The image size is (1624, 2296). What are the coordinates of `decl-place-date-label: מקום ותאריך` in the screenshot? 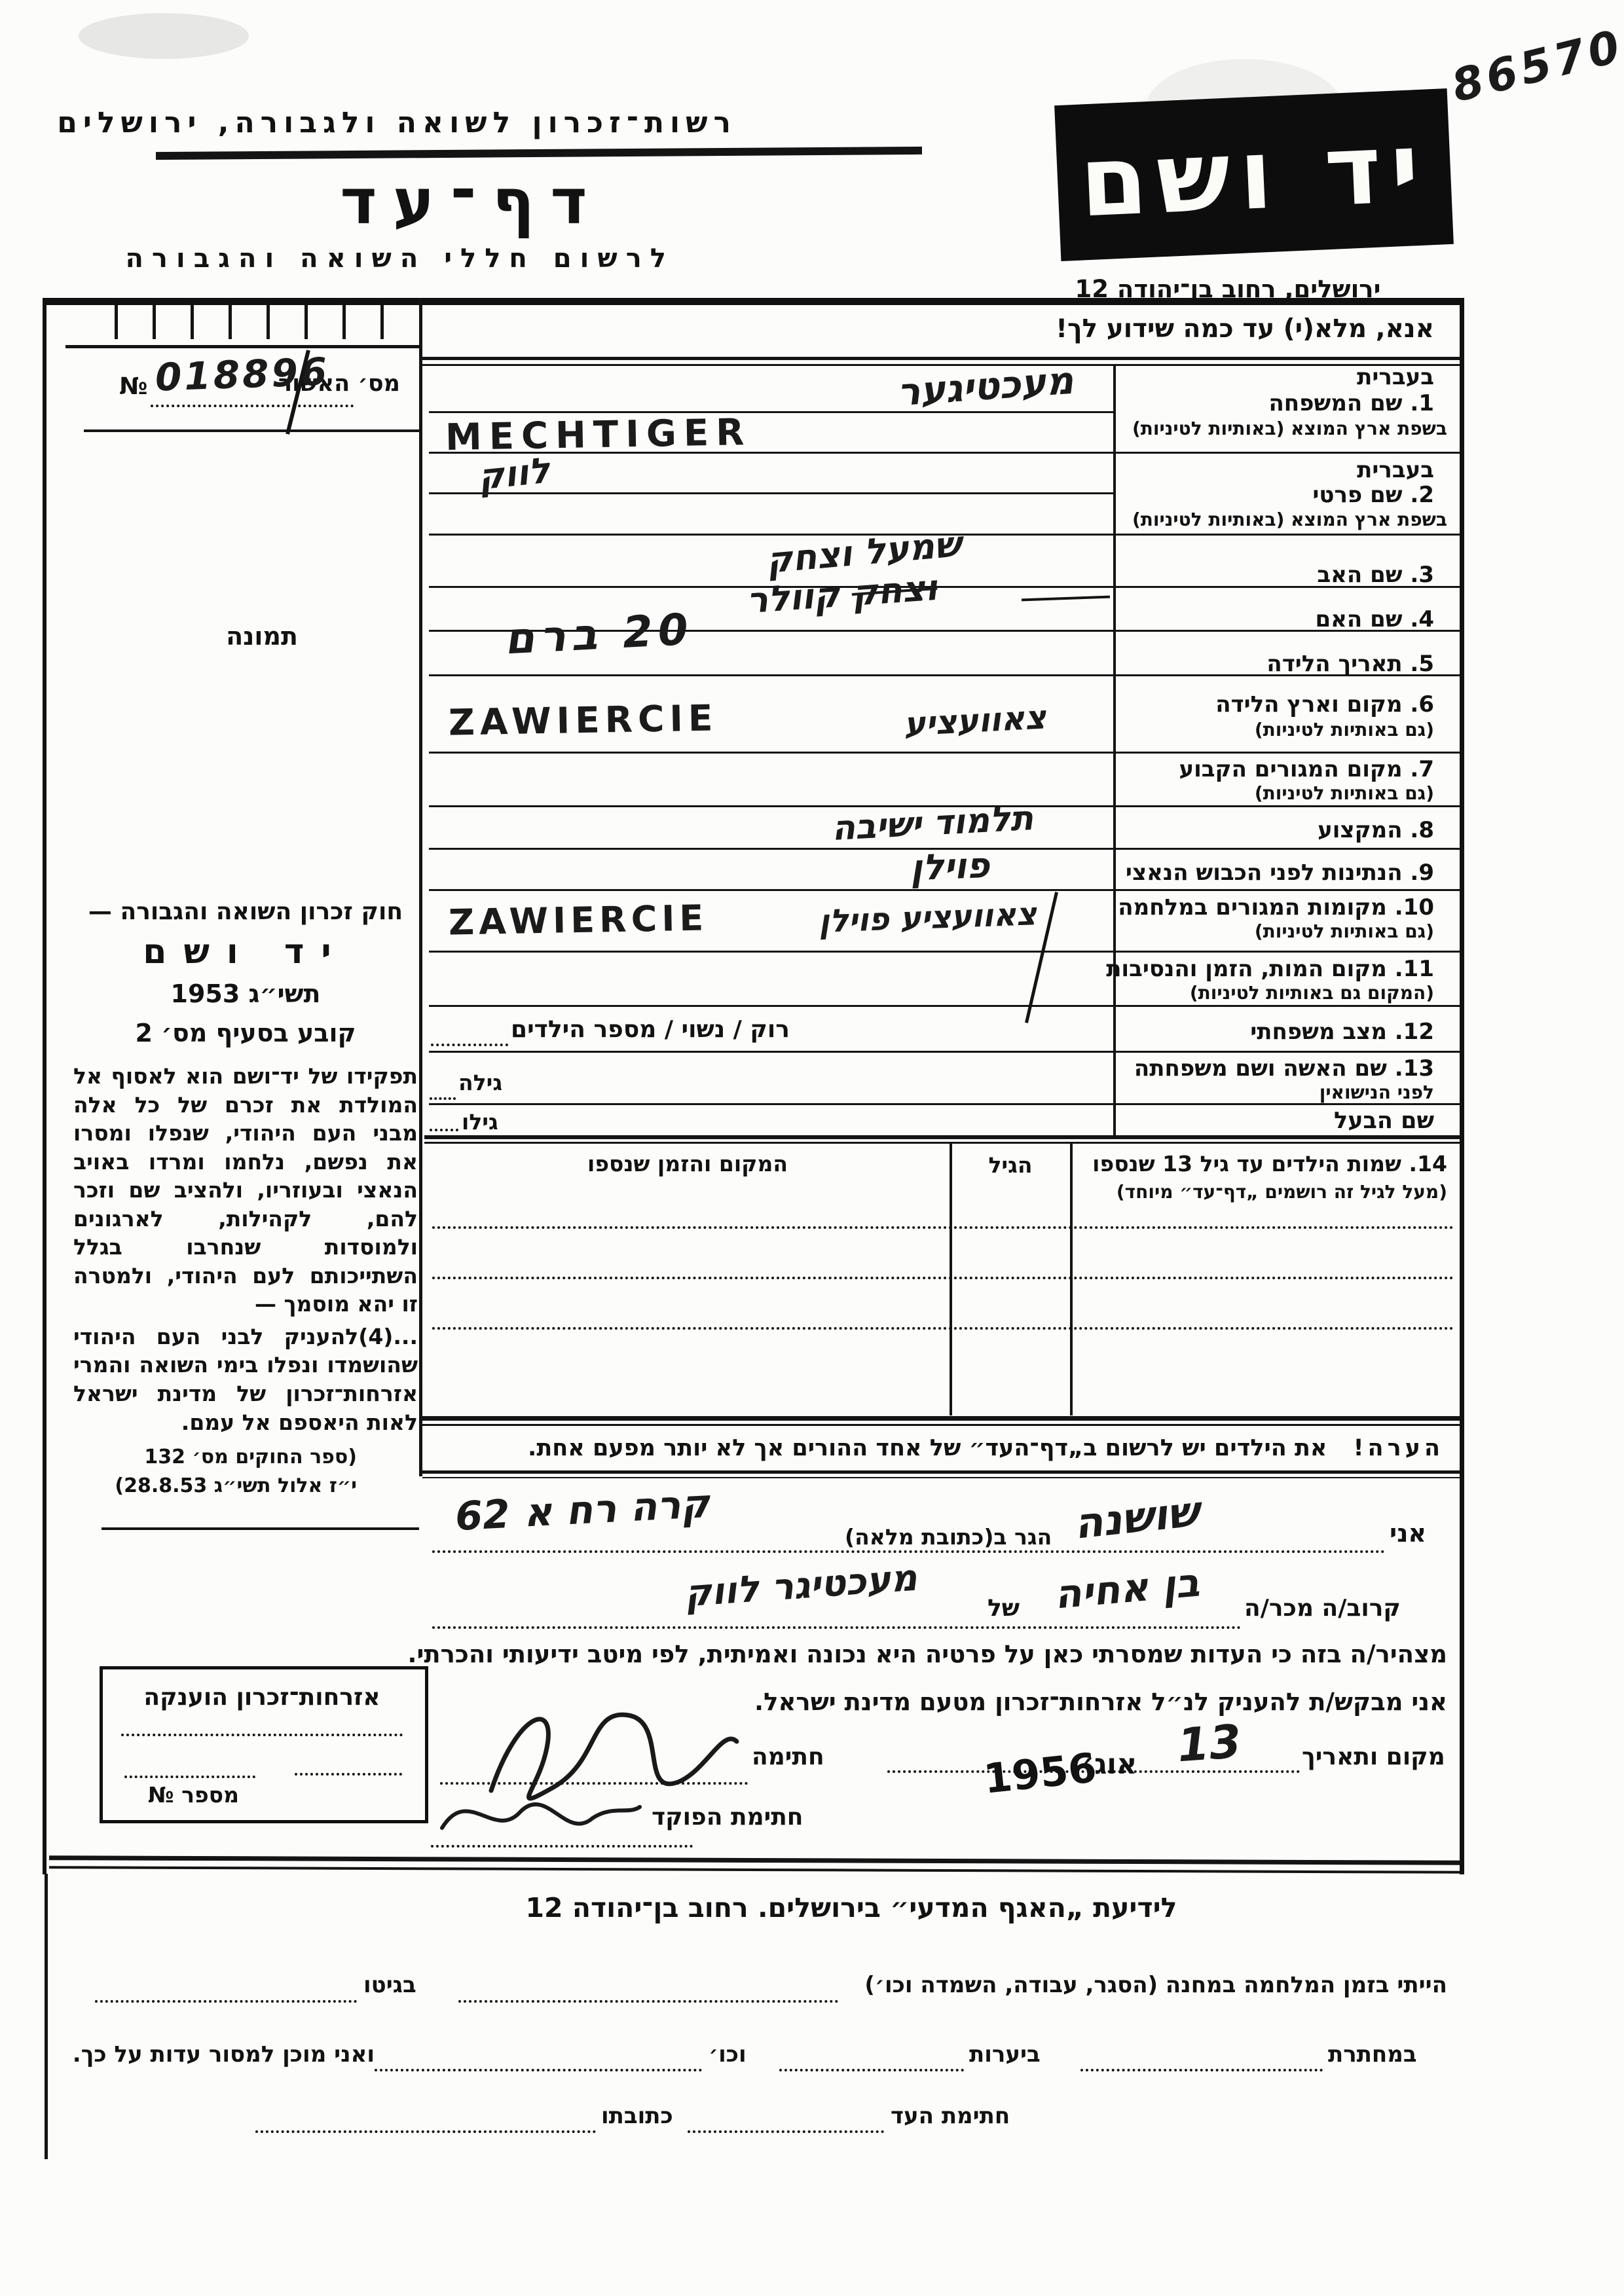 It's located at (1373, 1756).